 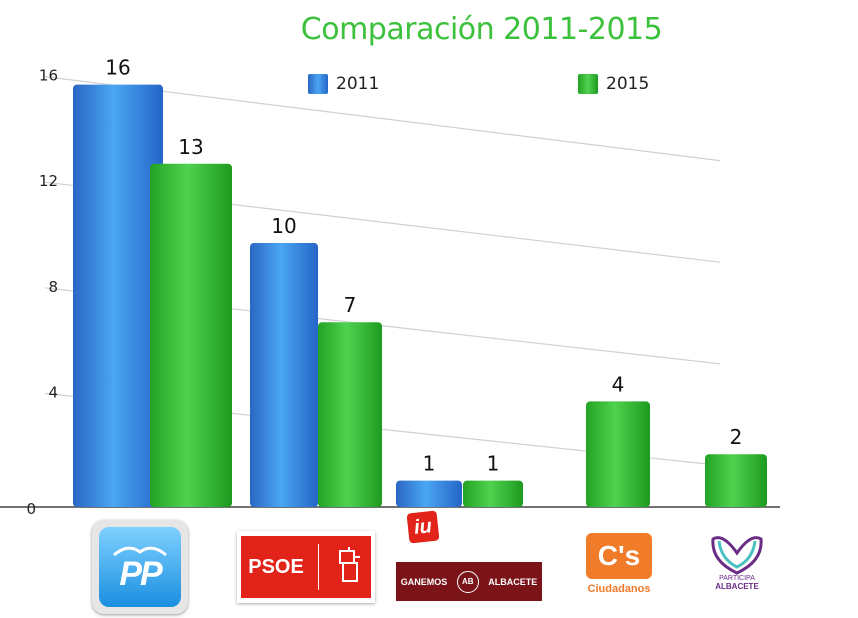 I want to click on psoe-logo-text: PSOE, so click(x=276, y=566).